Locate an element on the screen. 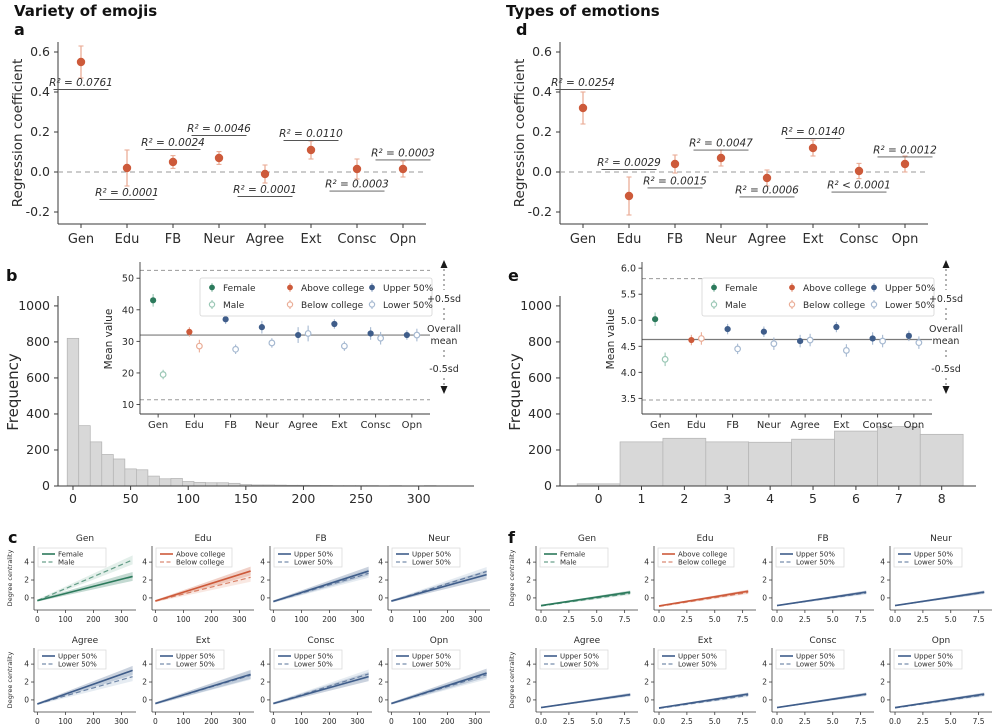 This screenshot has height=728, width=1004. inset-y-axis-label: Mean value is located at coordinates (109, 339).